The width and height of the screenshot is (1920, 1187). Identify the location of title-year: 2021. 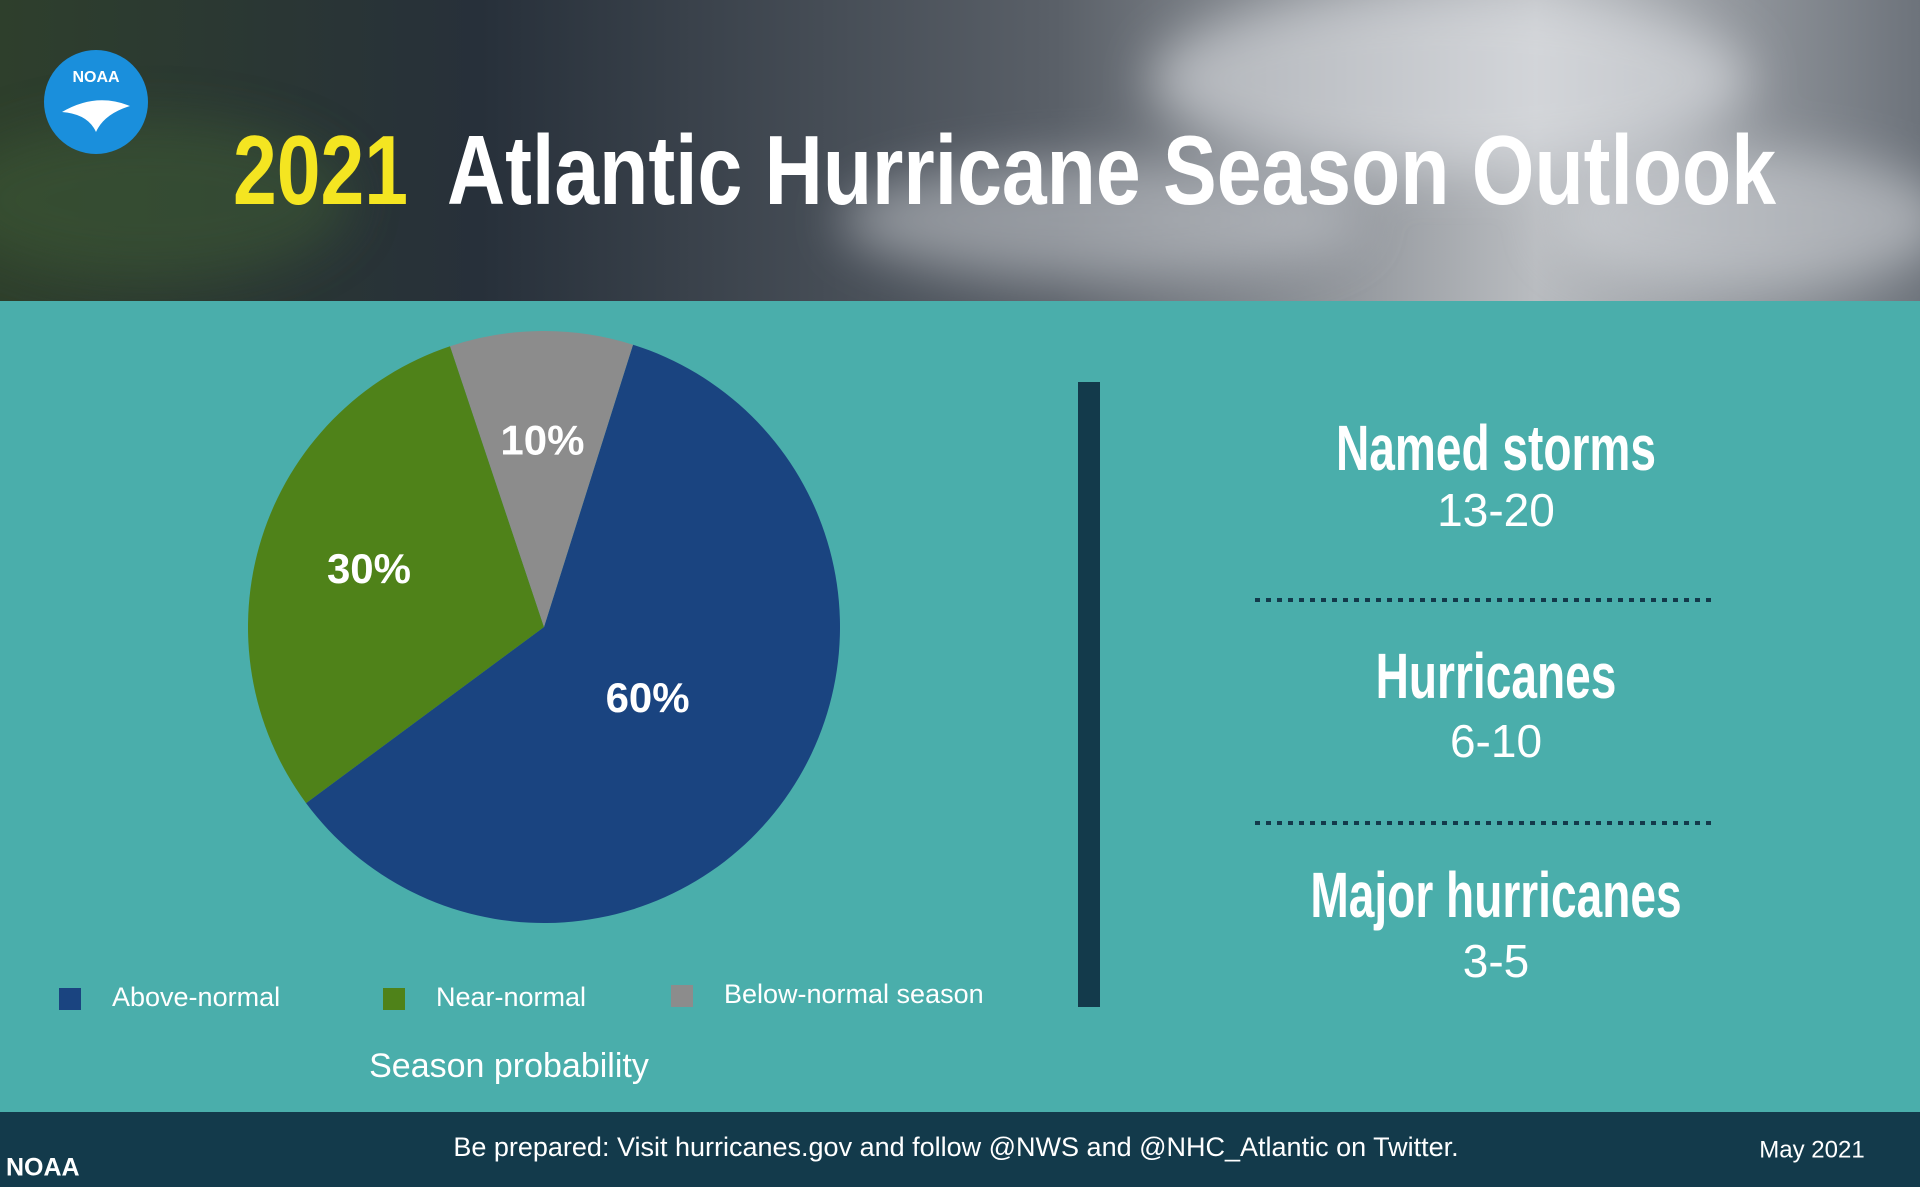
(320, 170).